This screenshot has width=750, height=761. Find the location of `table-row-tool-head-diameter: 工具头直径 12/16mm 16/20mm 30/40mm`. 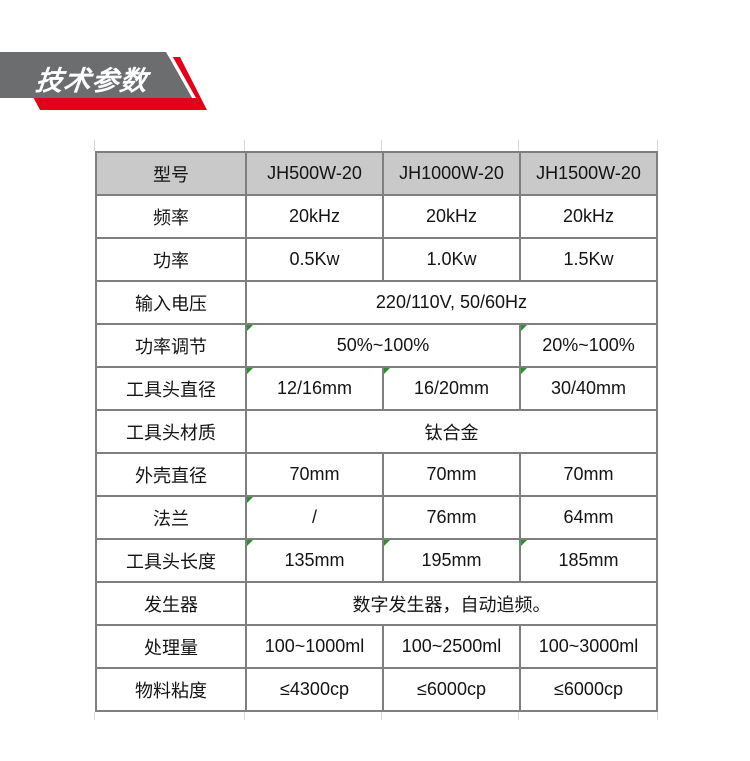

table-row-tool-head-diameter: 工具头直径 12/16mm 16/20mm 30/40mm is located at coordinates (376, 388).